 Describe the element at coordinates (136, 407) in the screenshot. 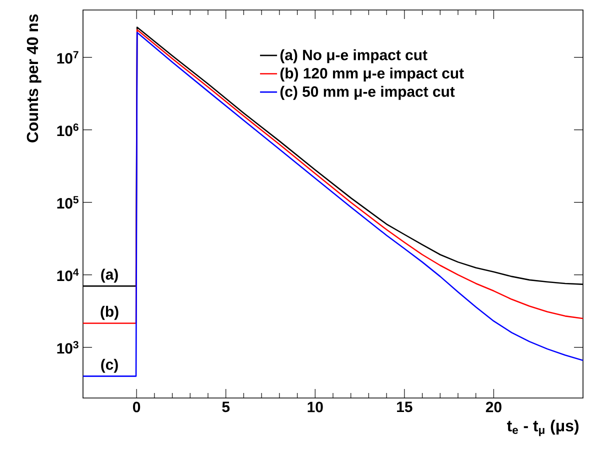

I see `x-tick-label: 0` at that location.